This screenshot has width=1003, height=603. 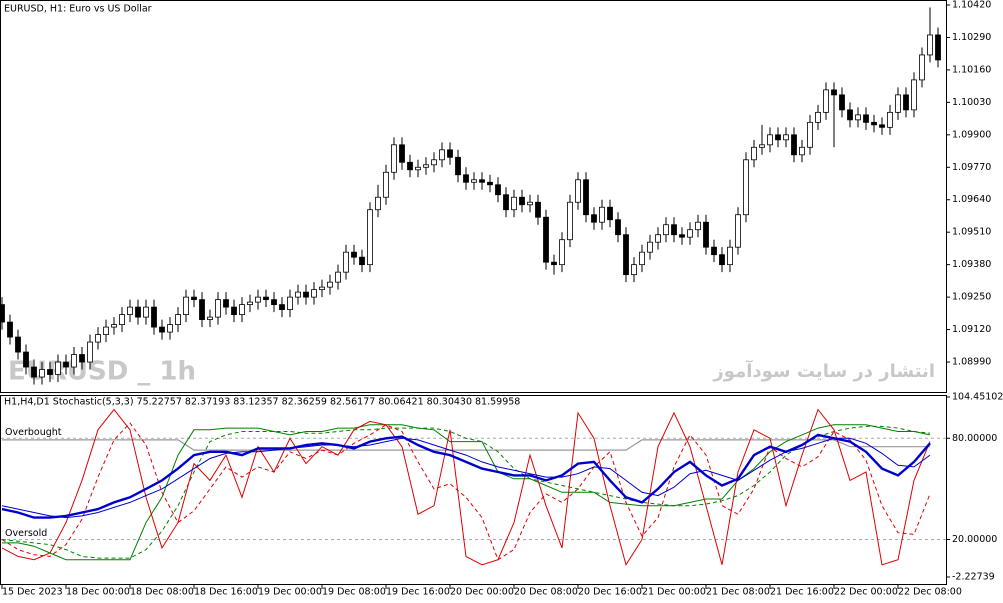 I want to click on x-tick-label: 20 Dec 00:00, so click(x=482, y=592).